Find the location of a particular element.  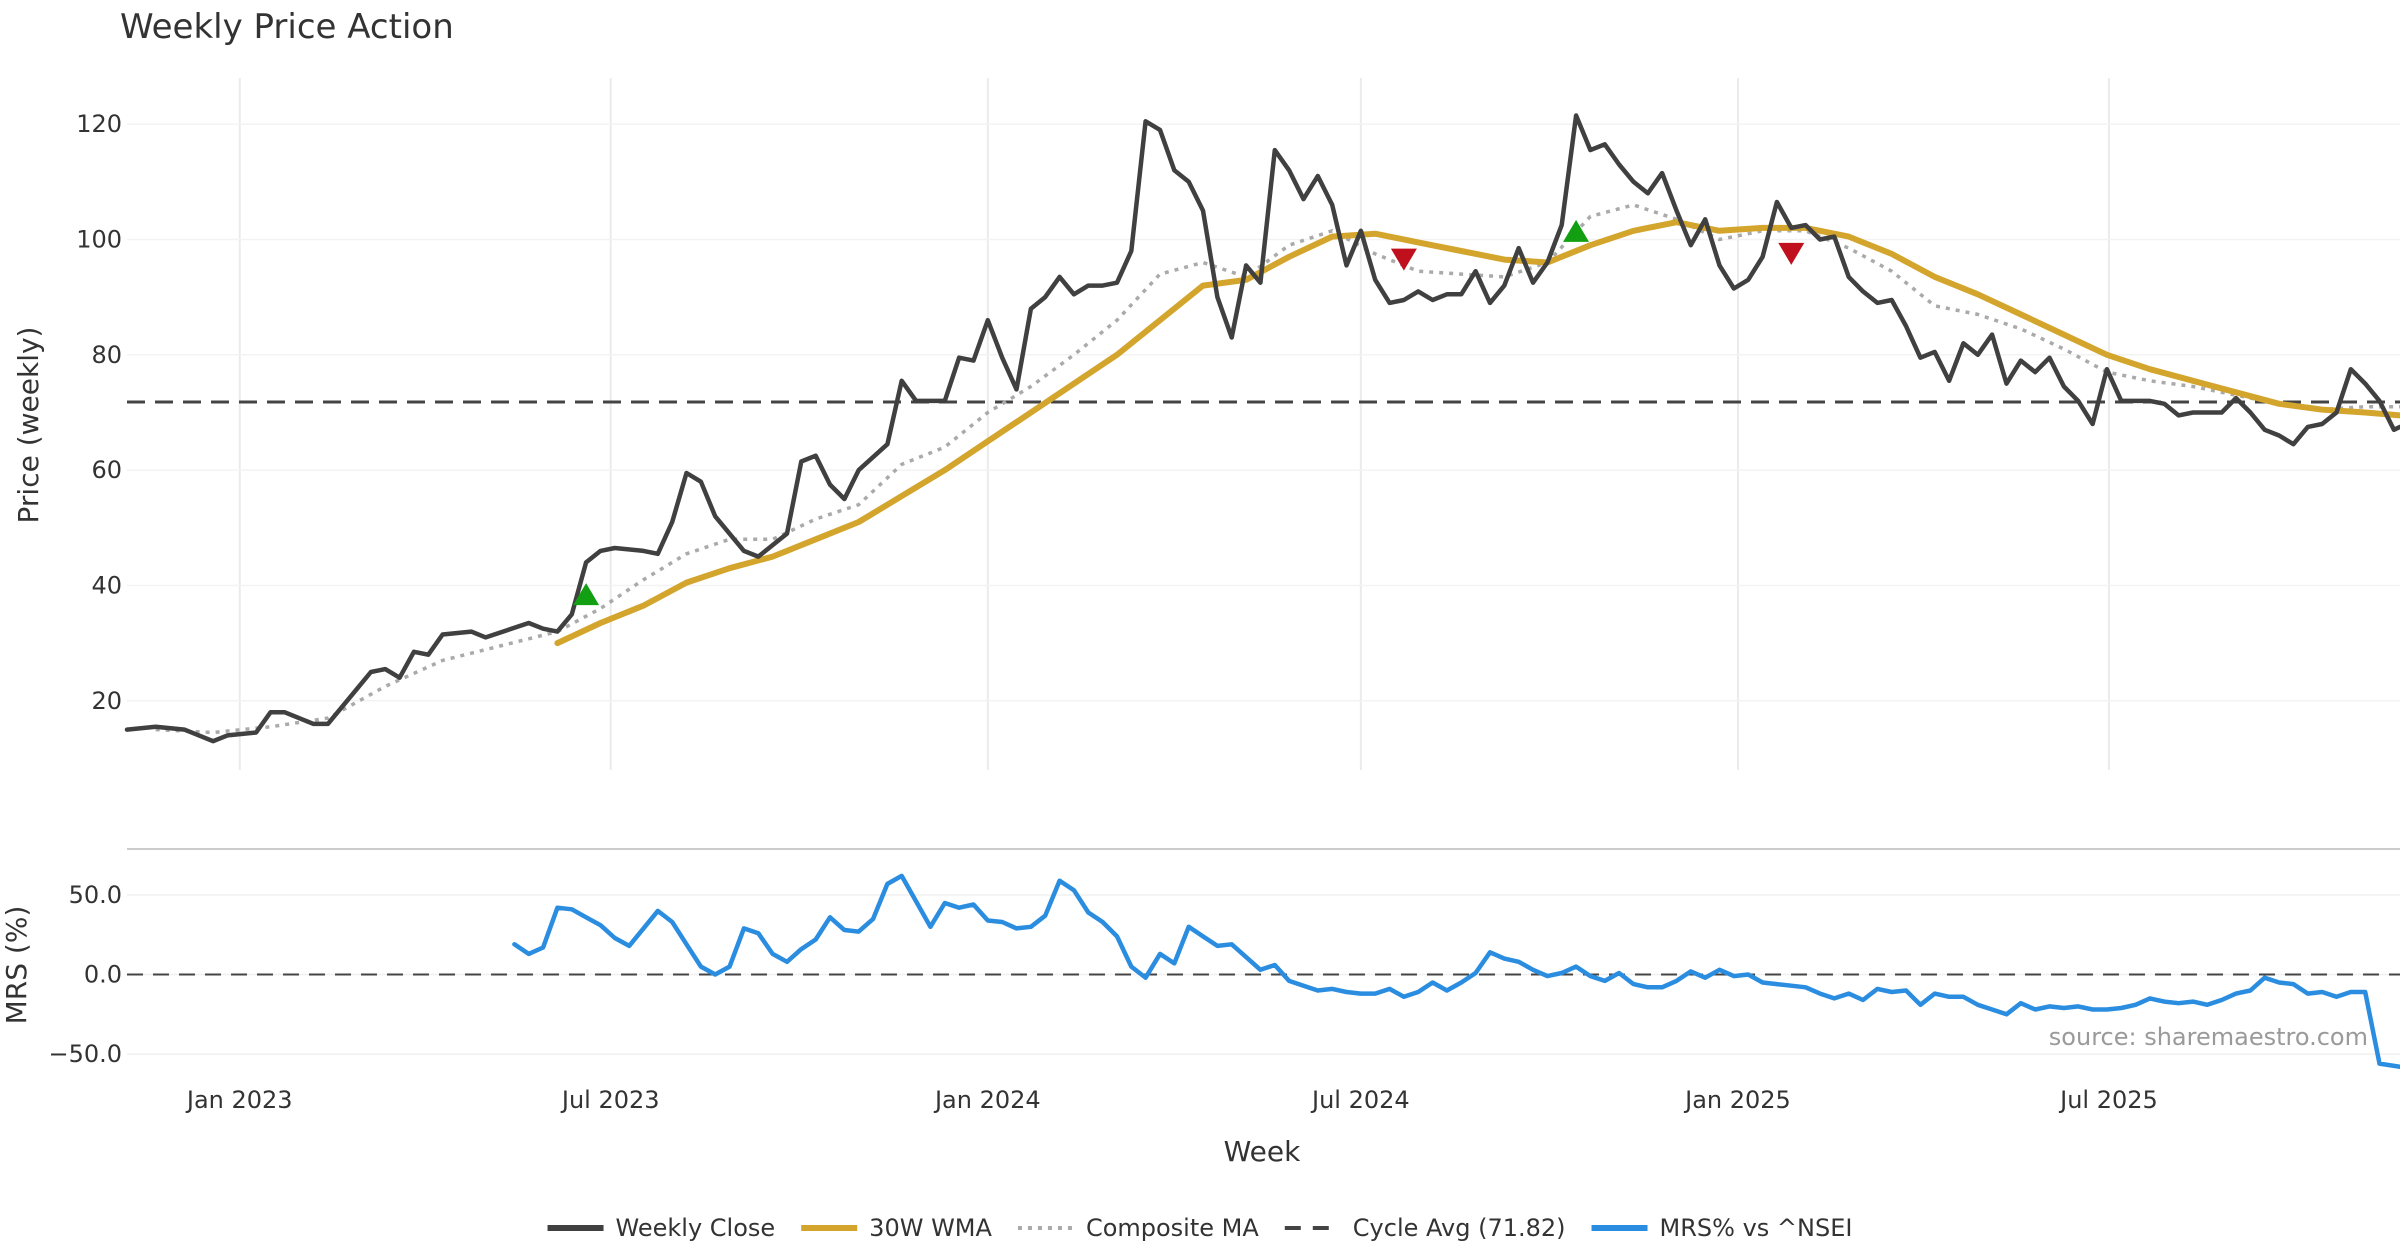

legend-label-weekly-close: Weekly Close is located at coordinates (696, 1228).